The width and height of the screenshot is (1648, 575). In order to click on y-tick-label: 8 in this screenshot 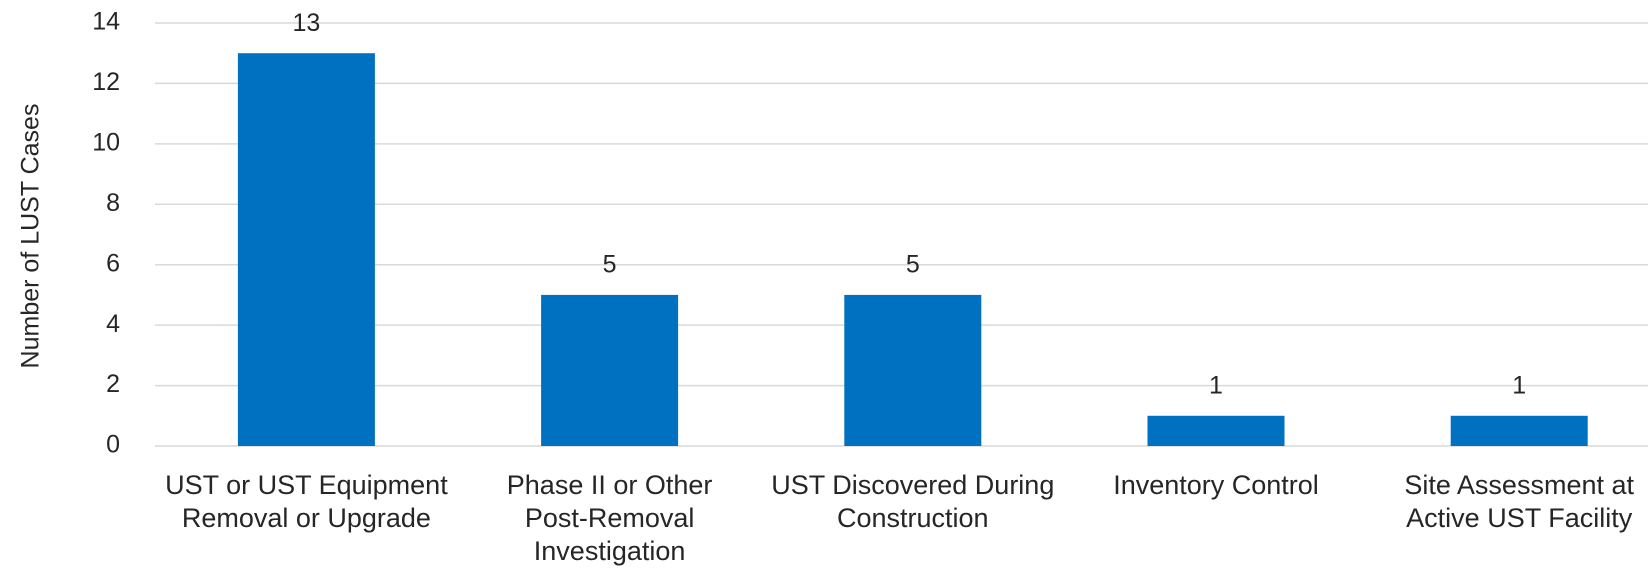, I will do `click(113, 203)`.